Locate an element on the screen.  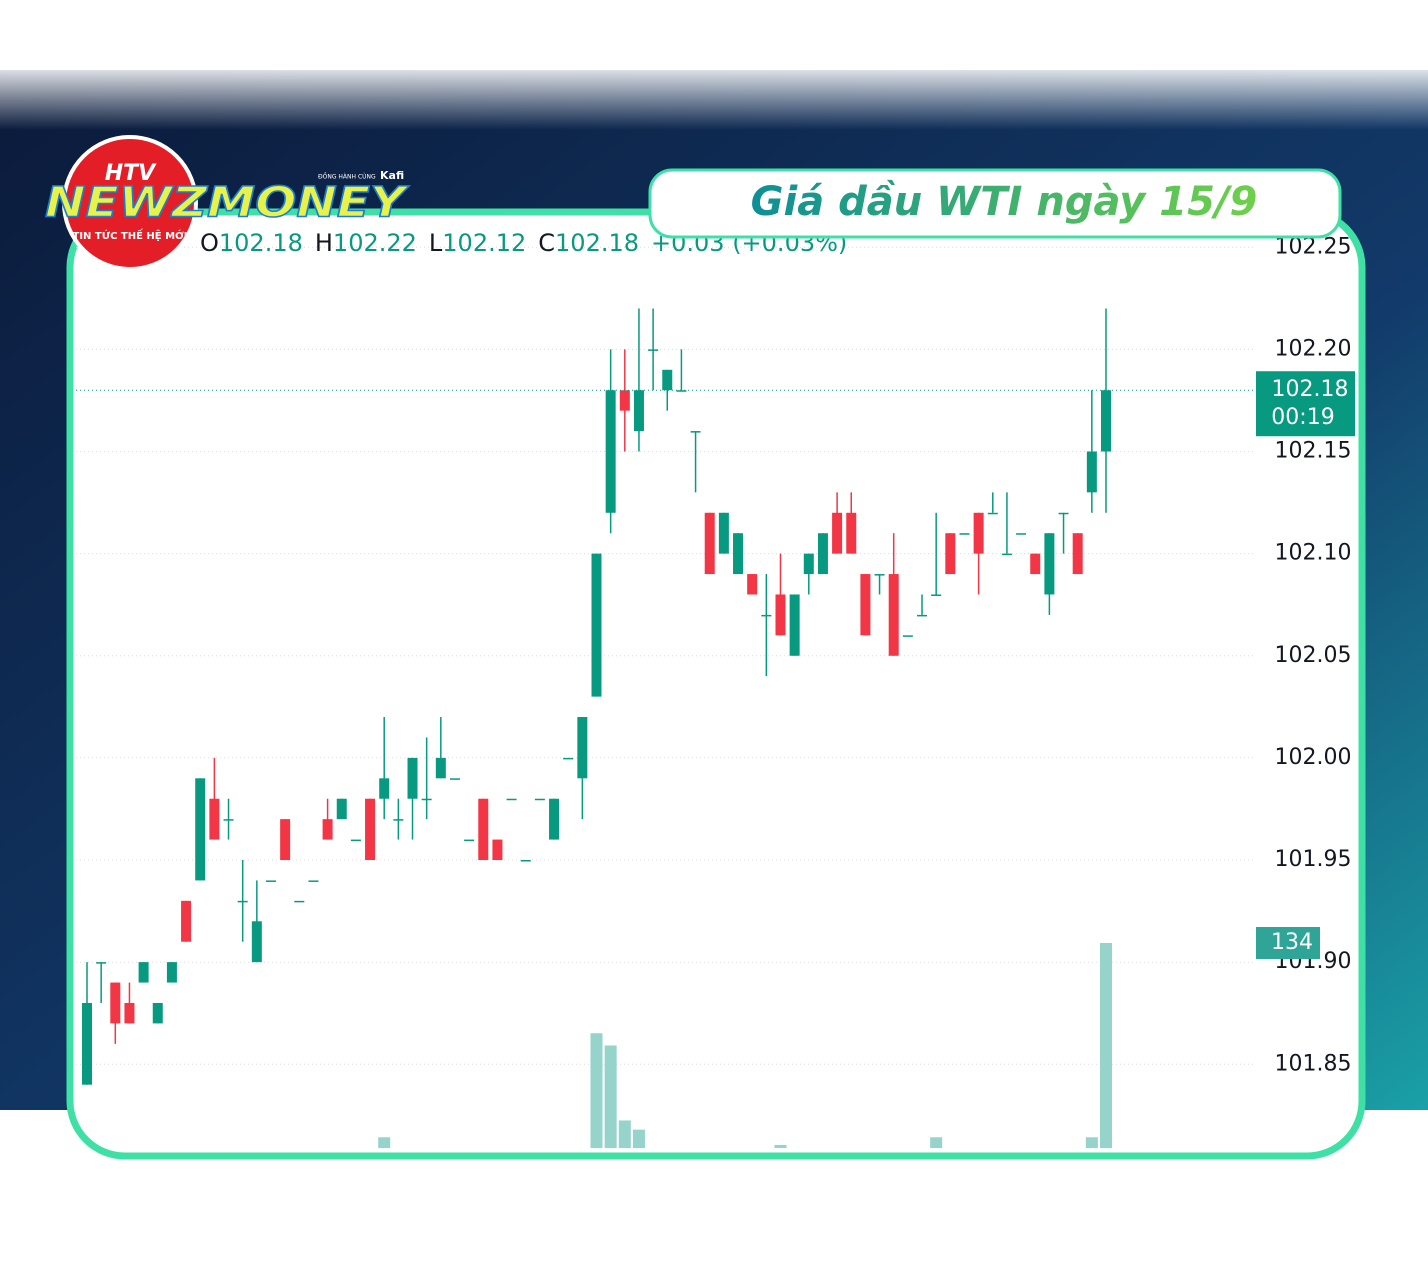
background-fade is located at coordinates (714, 95).